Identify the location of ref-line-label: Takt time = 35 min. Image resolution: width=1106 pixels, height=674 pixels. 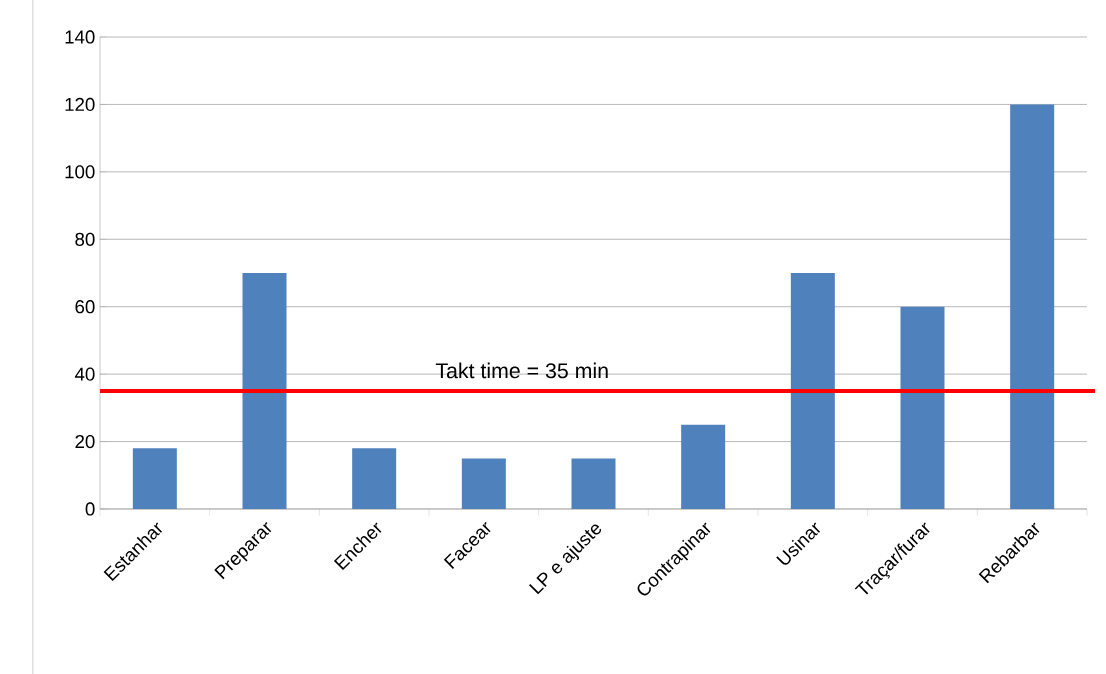
(521, 370).